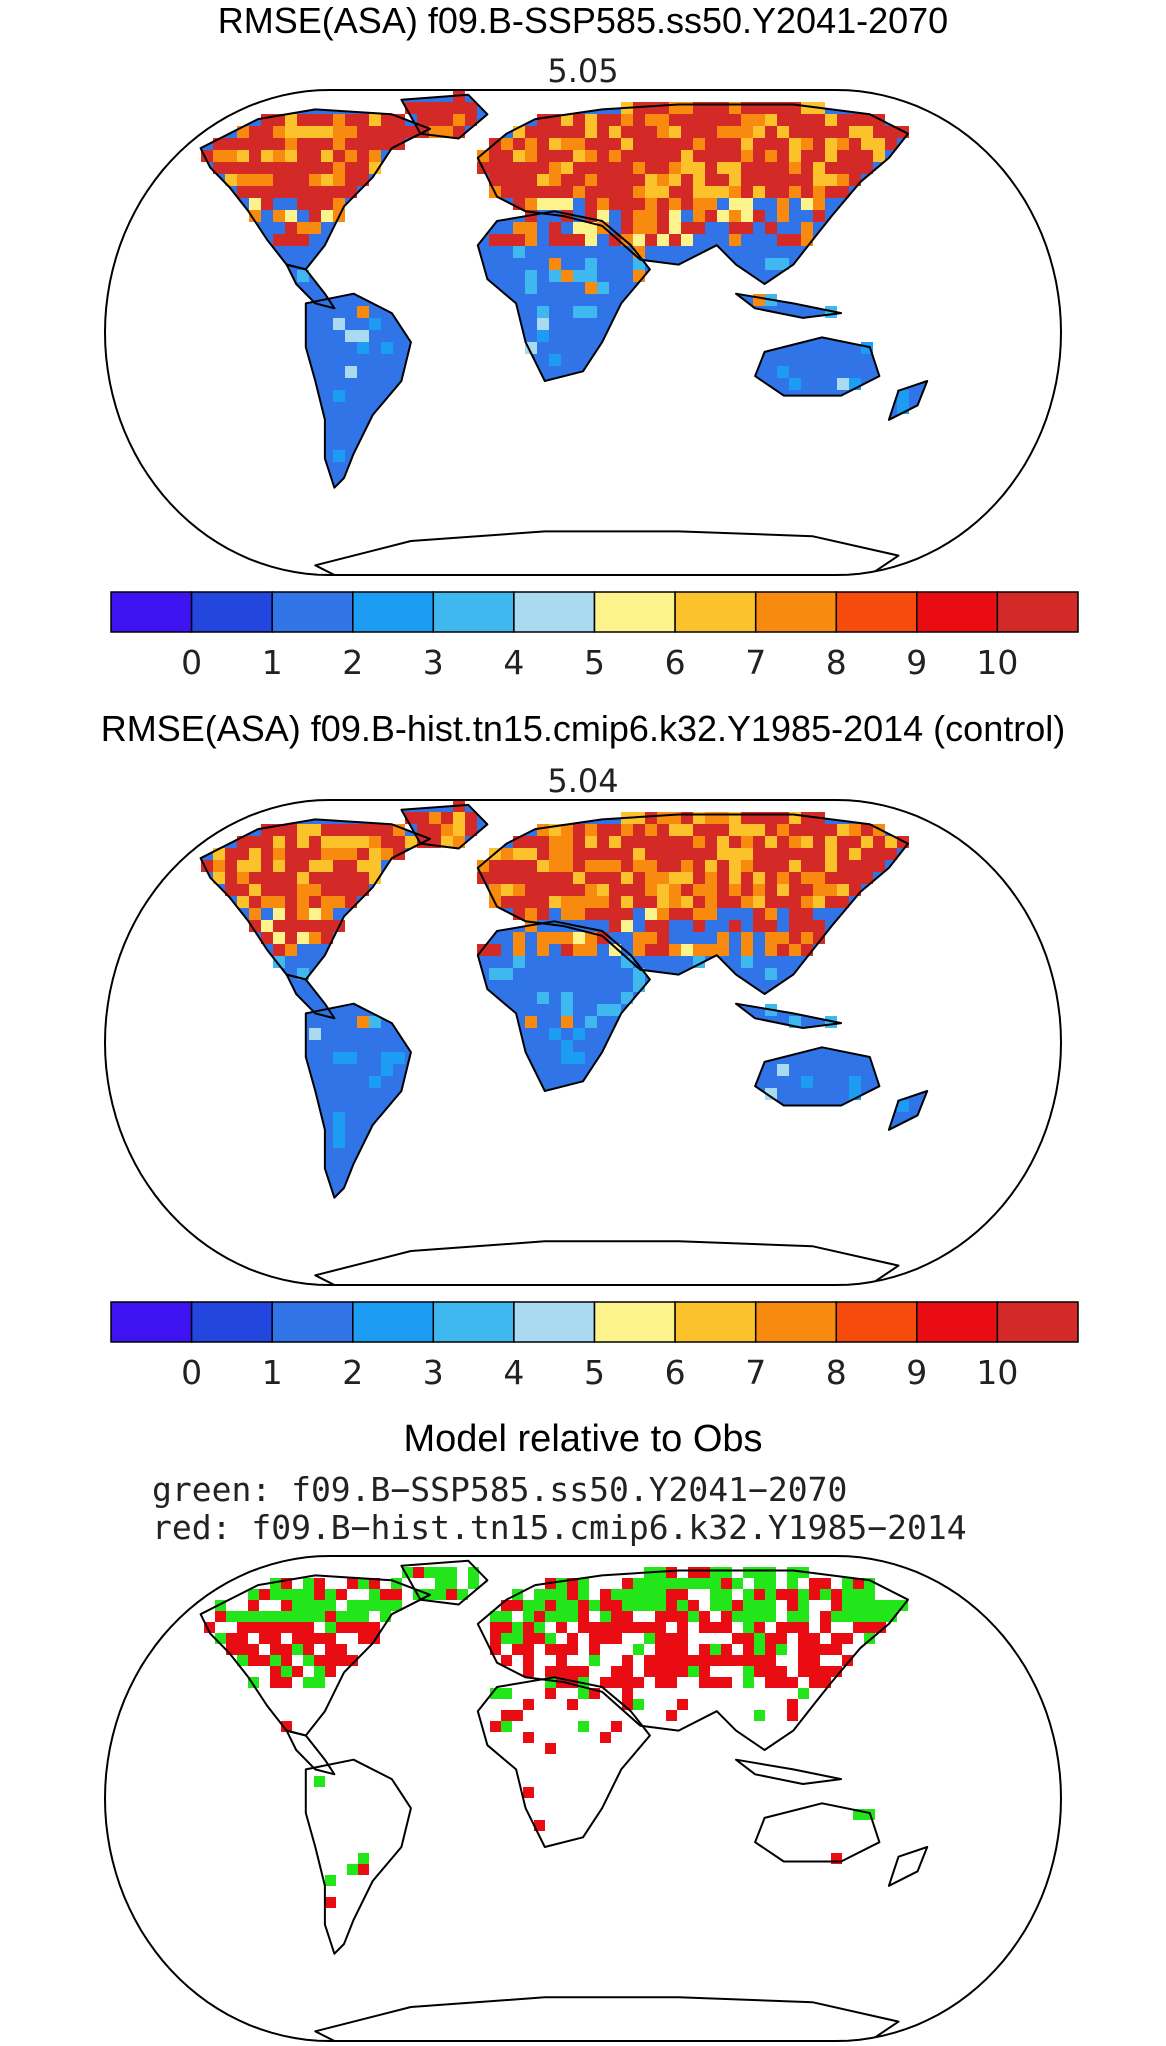 The width and height of the screenshot is (1166, 2046). Describe the element at coordinates (594, 636) in the screenshot. I see `colorbar-1: 0 1 2 3 4 5 6 7 8 9 10` at that location.